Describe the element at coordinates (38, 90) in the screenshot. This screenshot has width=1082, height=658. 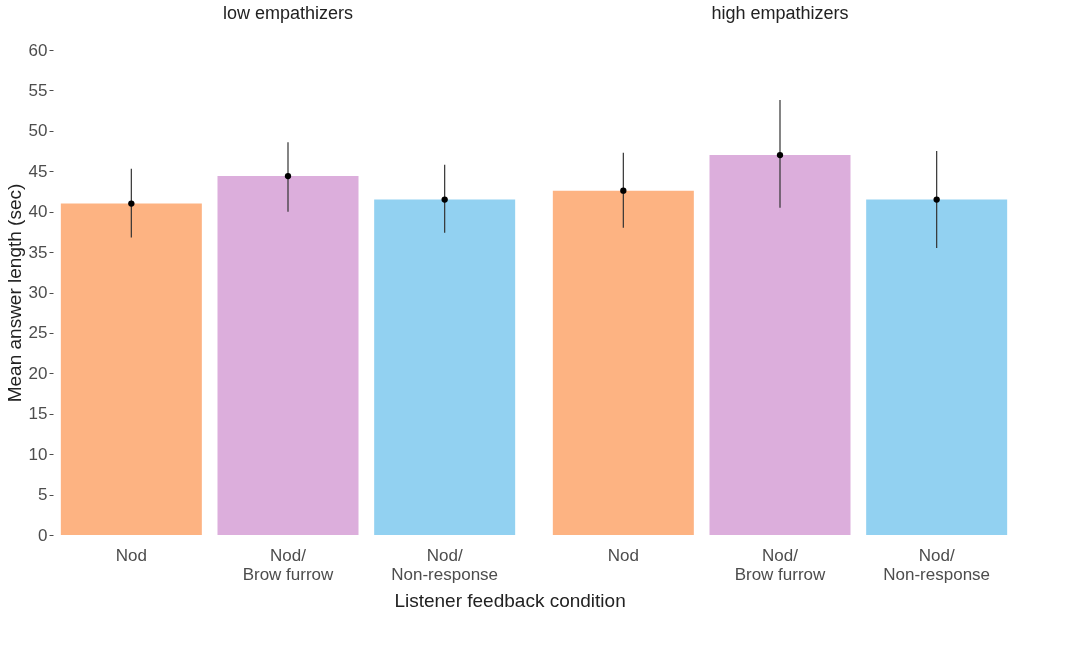
I see `y-tick-label: 55` at that location.